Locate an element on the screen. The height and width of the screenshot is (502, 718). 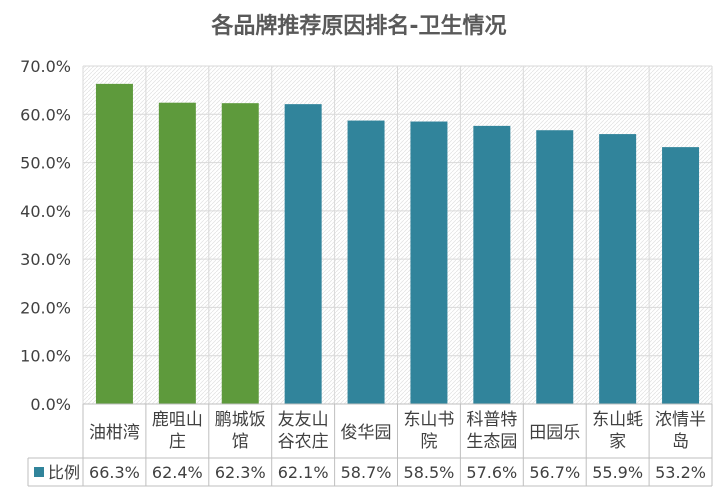
legend-label: 比例 is located at coordinates (64, 472).